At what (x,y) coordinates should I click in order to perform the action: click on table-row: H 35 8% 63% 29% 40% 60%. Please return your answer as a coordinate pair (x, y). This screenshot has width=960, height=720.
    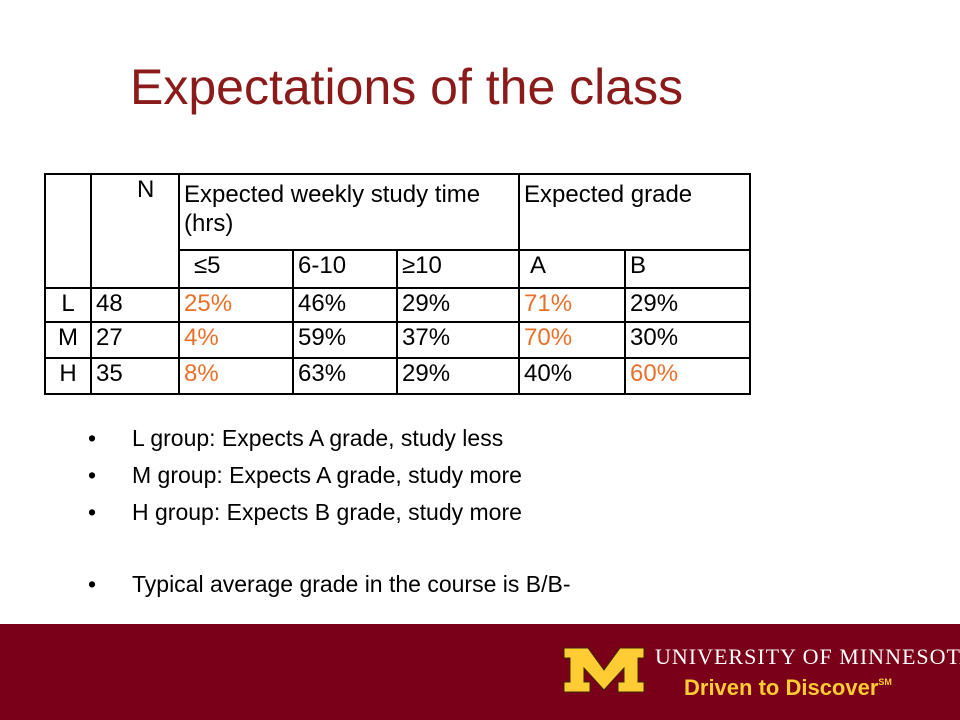
    Looking at the image, I should click on (398, 376).